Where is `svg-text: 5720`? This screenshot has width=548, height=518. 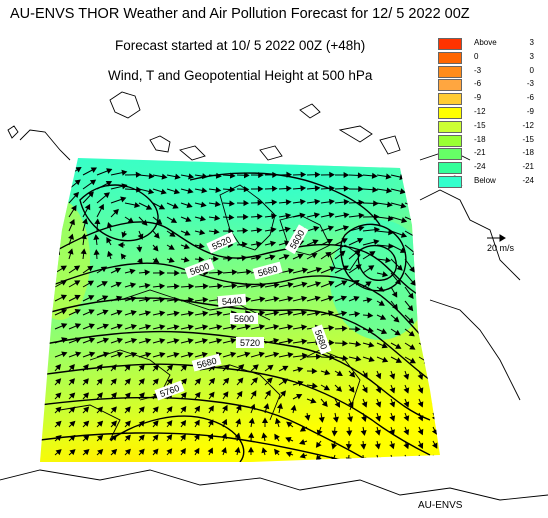
svg-text: 5720 is located at coordinates (250, 343).